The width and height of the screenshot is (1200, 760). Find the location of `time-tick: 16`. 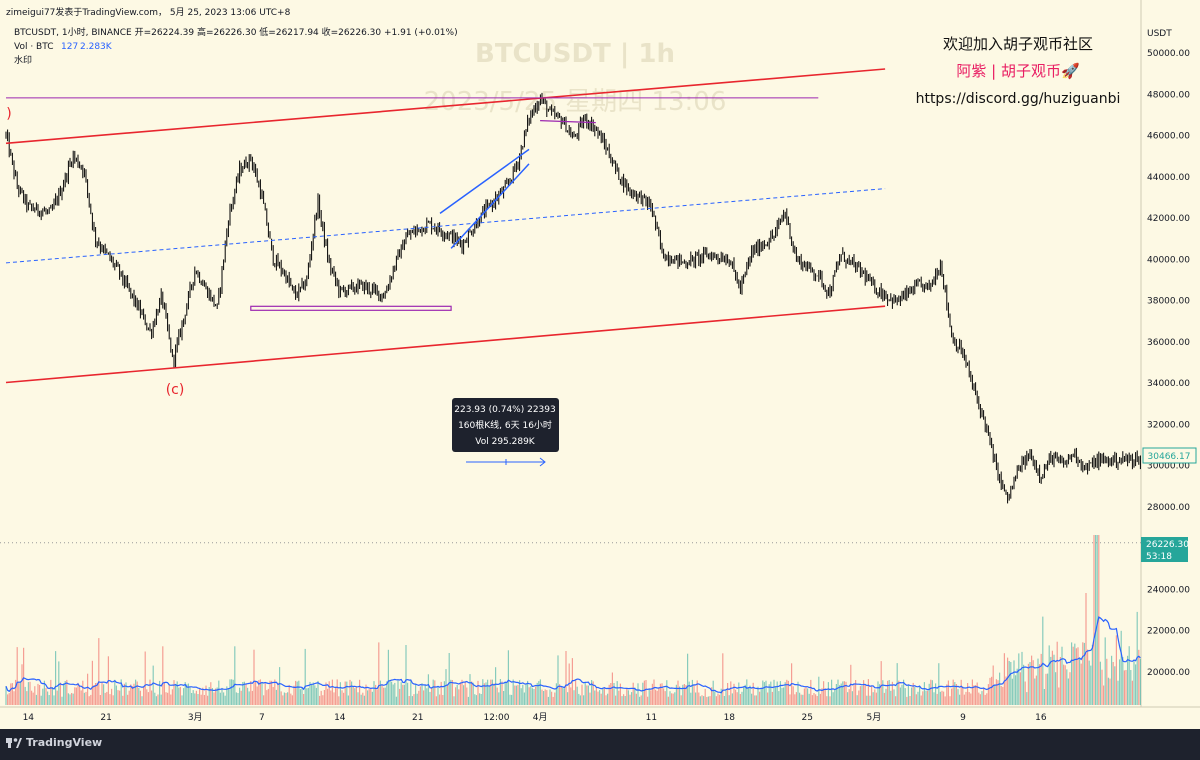

time-tick: 16 is located at coordinates (1041, 718).